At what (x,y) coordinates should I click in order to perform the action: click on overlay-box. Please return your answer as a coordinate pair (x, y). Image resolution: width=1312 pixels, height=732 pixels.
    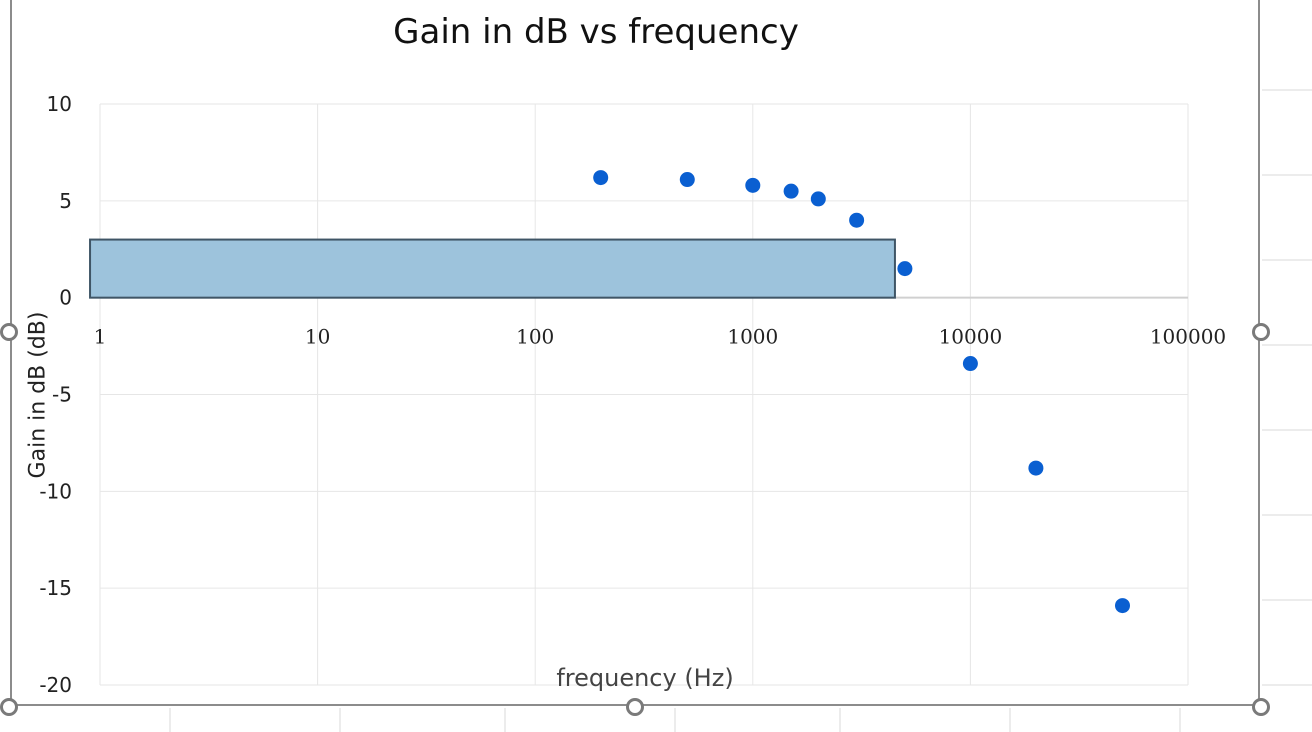
    Looking at the image, I should click on (492, 268).